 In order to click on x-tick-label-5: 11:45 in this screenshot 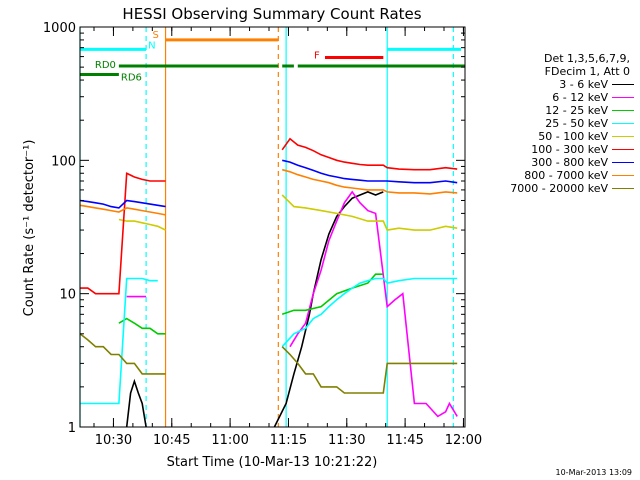, I will do `click(404, 440)`.